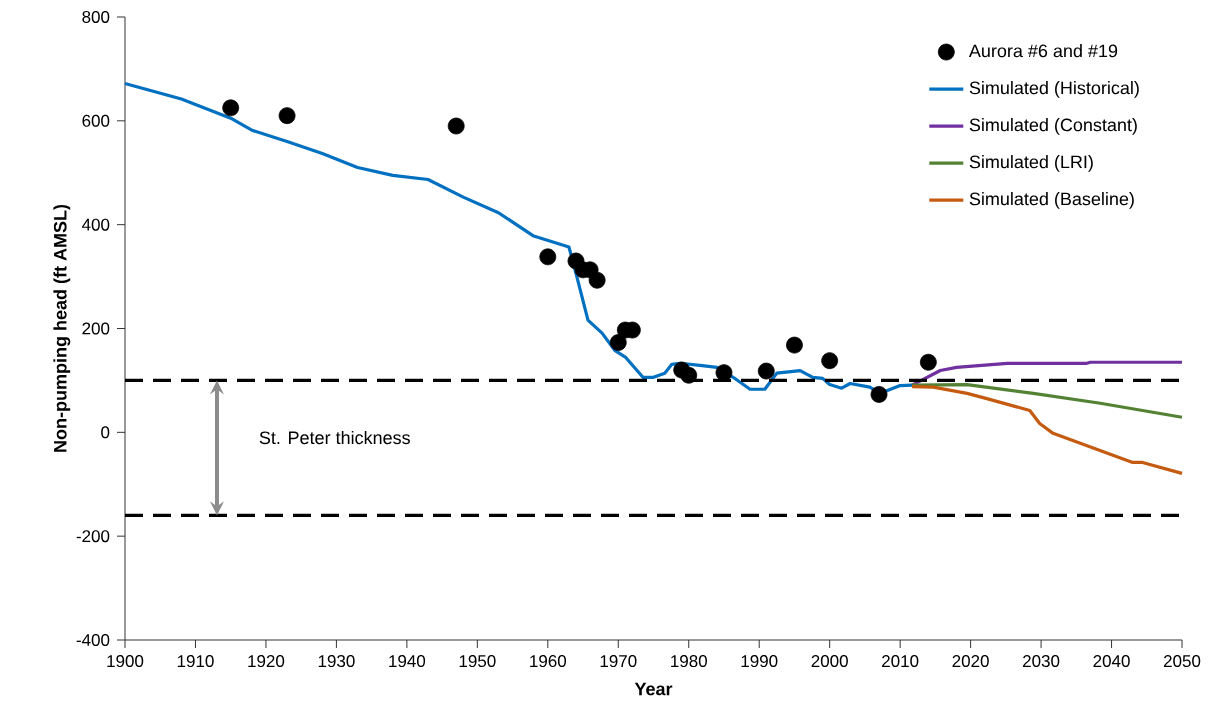 Image resolution: width=1218 pixels, height=717 pixels. I want to click on x-tick-label: 2010, so click(900, 661).